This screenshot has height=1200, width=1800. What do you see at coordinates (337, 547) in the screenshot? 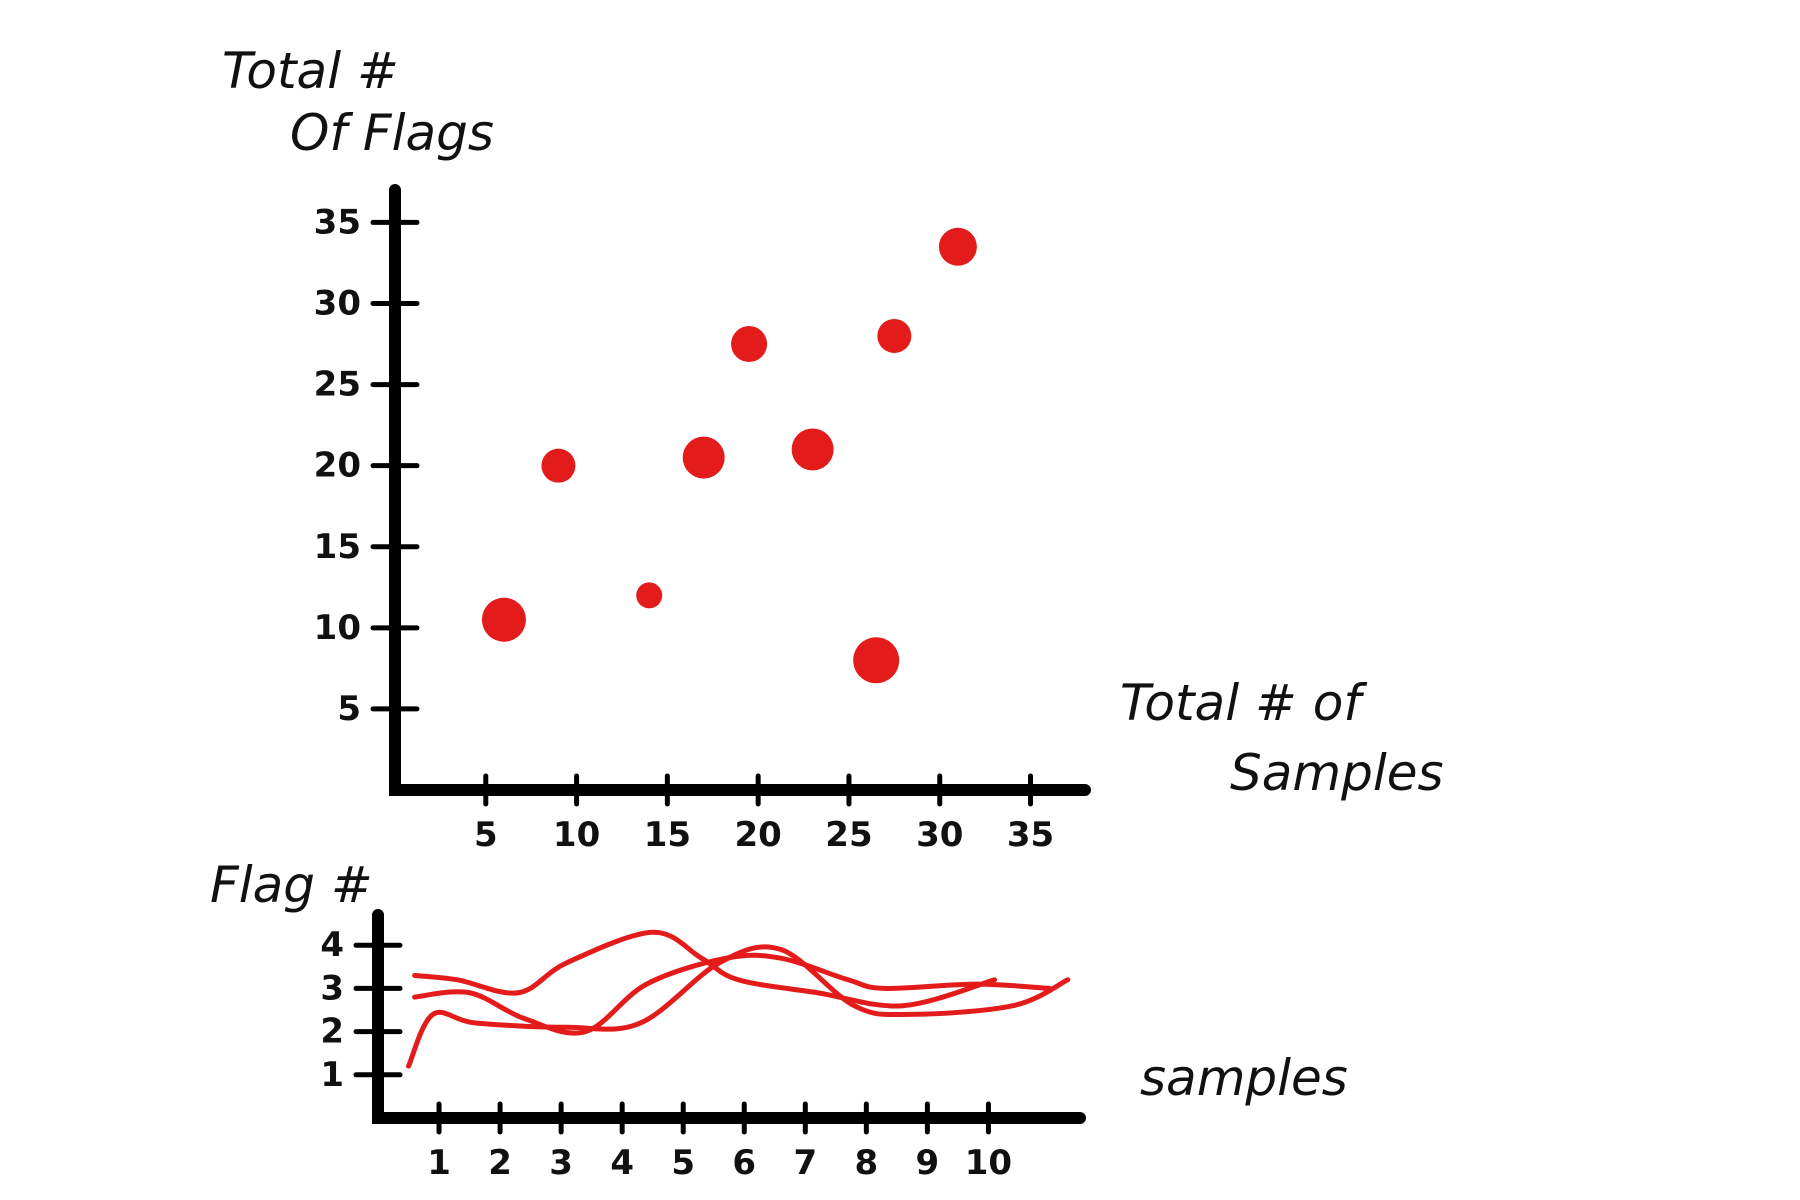
I see `scatter-y-tick-label: 15` at bounding box center [337, 547].